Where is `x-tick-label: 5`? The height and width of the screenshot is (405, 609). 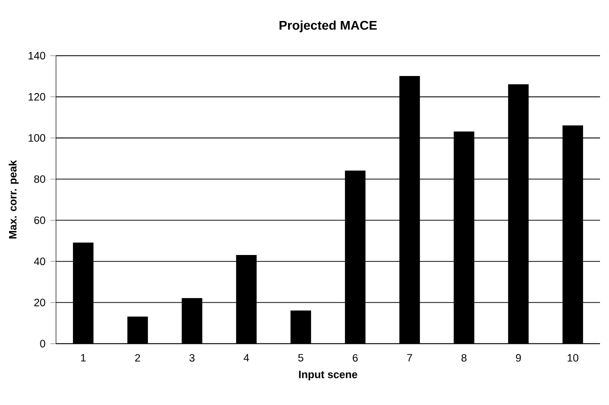 x-tick-label: 5 is located at coordinates (301, 358).